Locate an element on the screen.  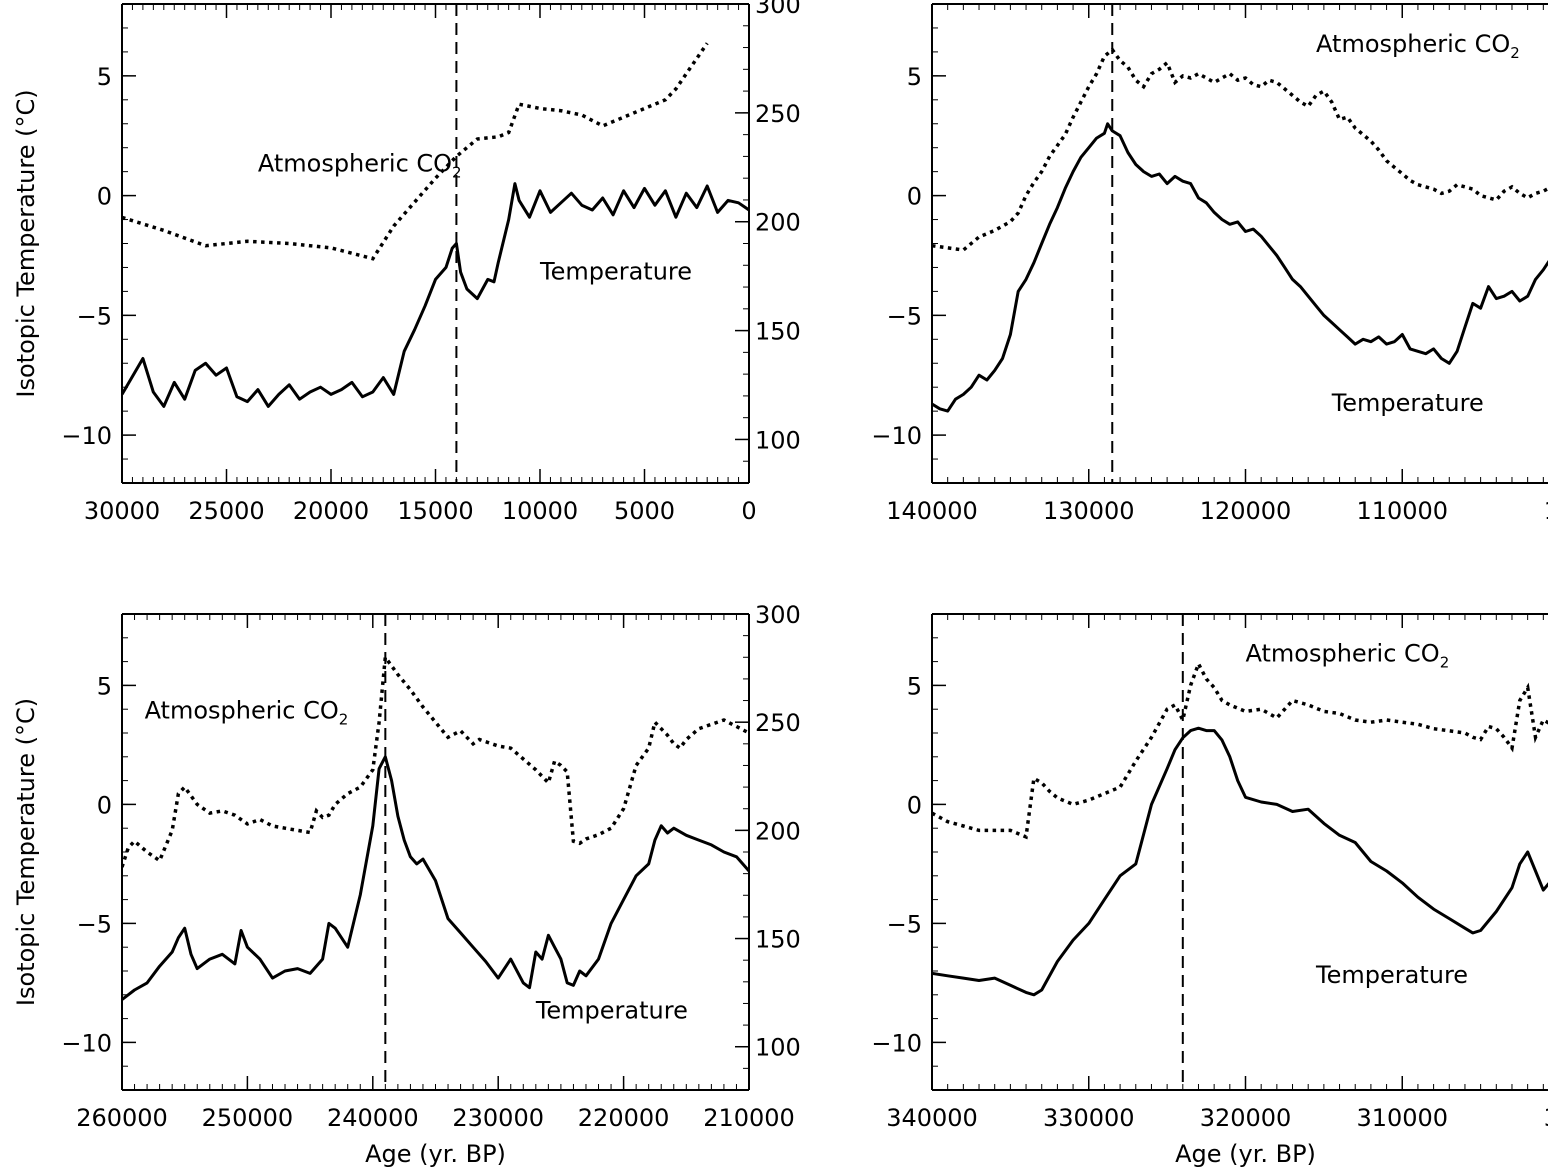
x-tick-label: 30 is located at coordinates (1546, 1118).